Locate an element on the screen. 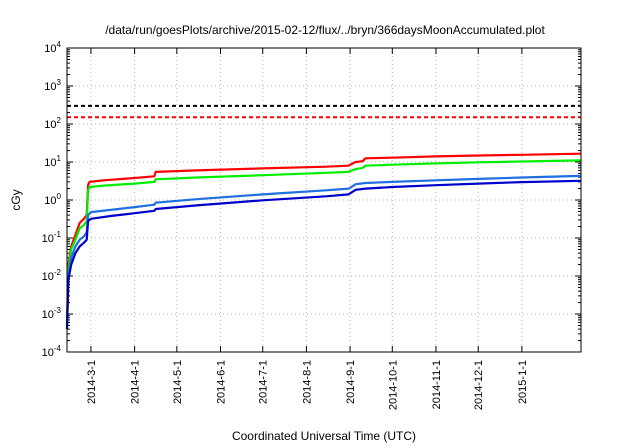 This screenshot has width=640, height=448. y-tick-label: 10⁻⁴ is located at coordinates (52, 351).